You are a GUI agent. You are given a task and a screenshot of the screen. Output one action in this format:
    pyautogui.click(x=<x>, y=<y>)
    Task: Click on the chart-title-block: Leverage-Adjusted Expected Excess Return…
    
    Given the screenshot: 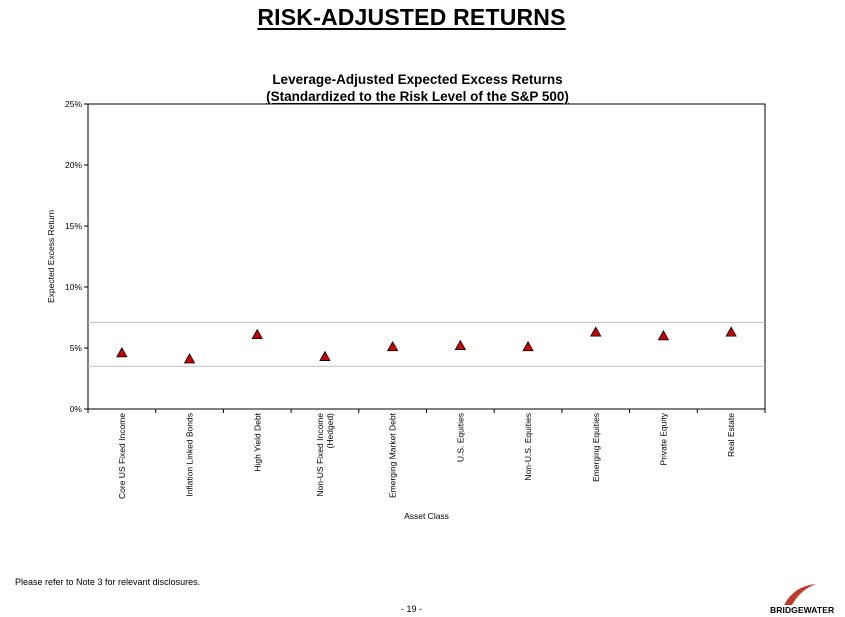 What is the action you would take?
    pyautogui.click(x=417, y=88)
    